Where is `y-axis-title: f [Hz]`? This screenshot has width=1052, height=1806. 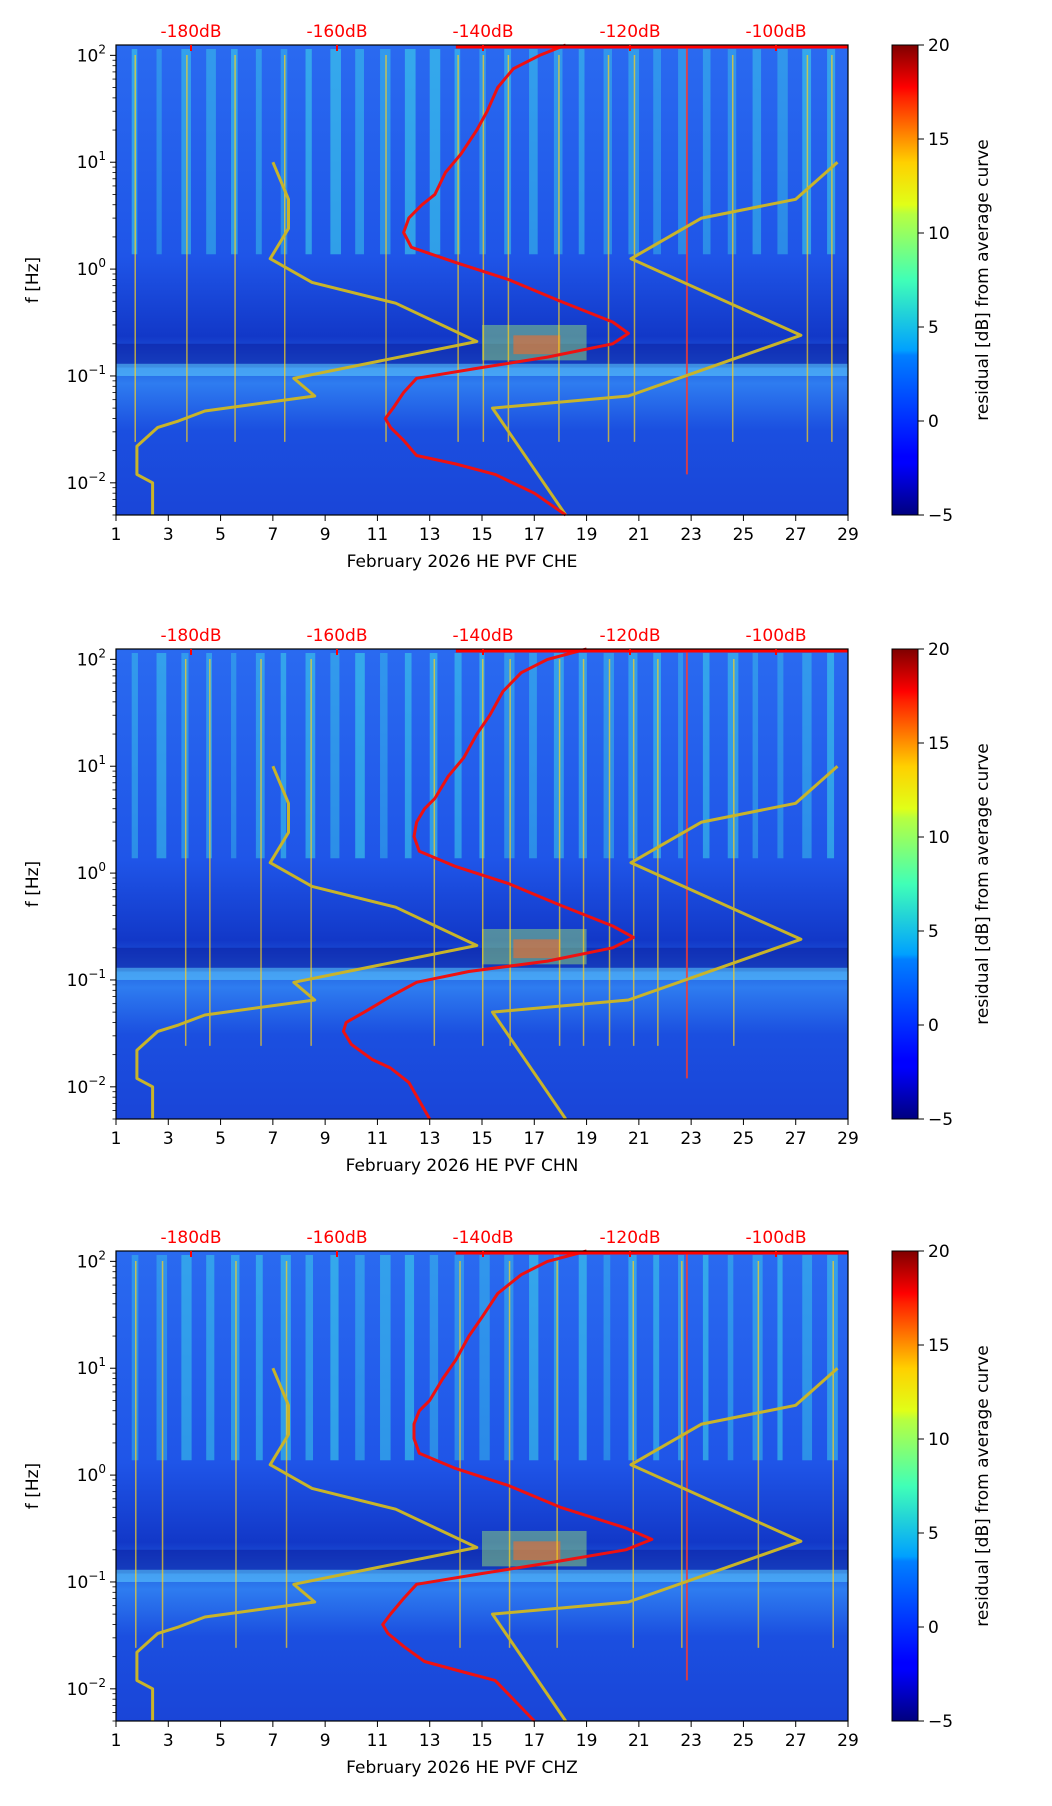 y-axis-title: f [Hz] is located at coordinates (33, 1486).